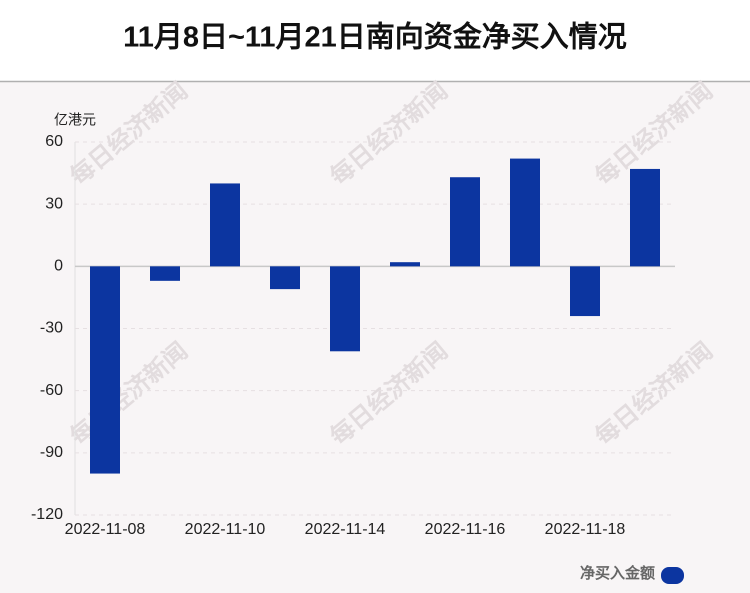 This screenshot has width=750, height=593. Describe the element at coordinates (47, 514) in the screenshot. I see `y-tick-label: -120` at that location.